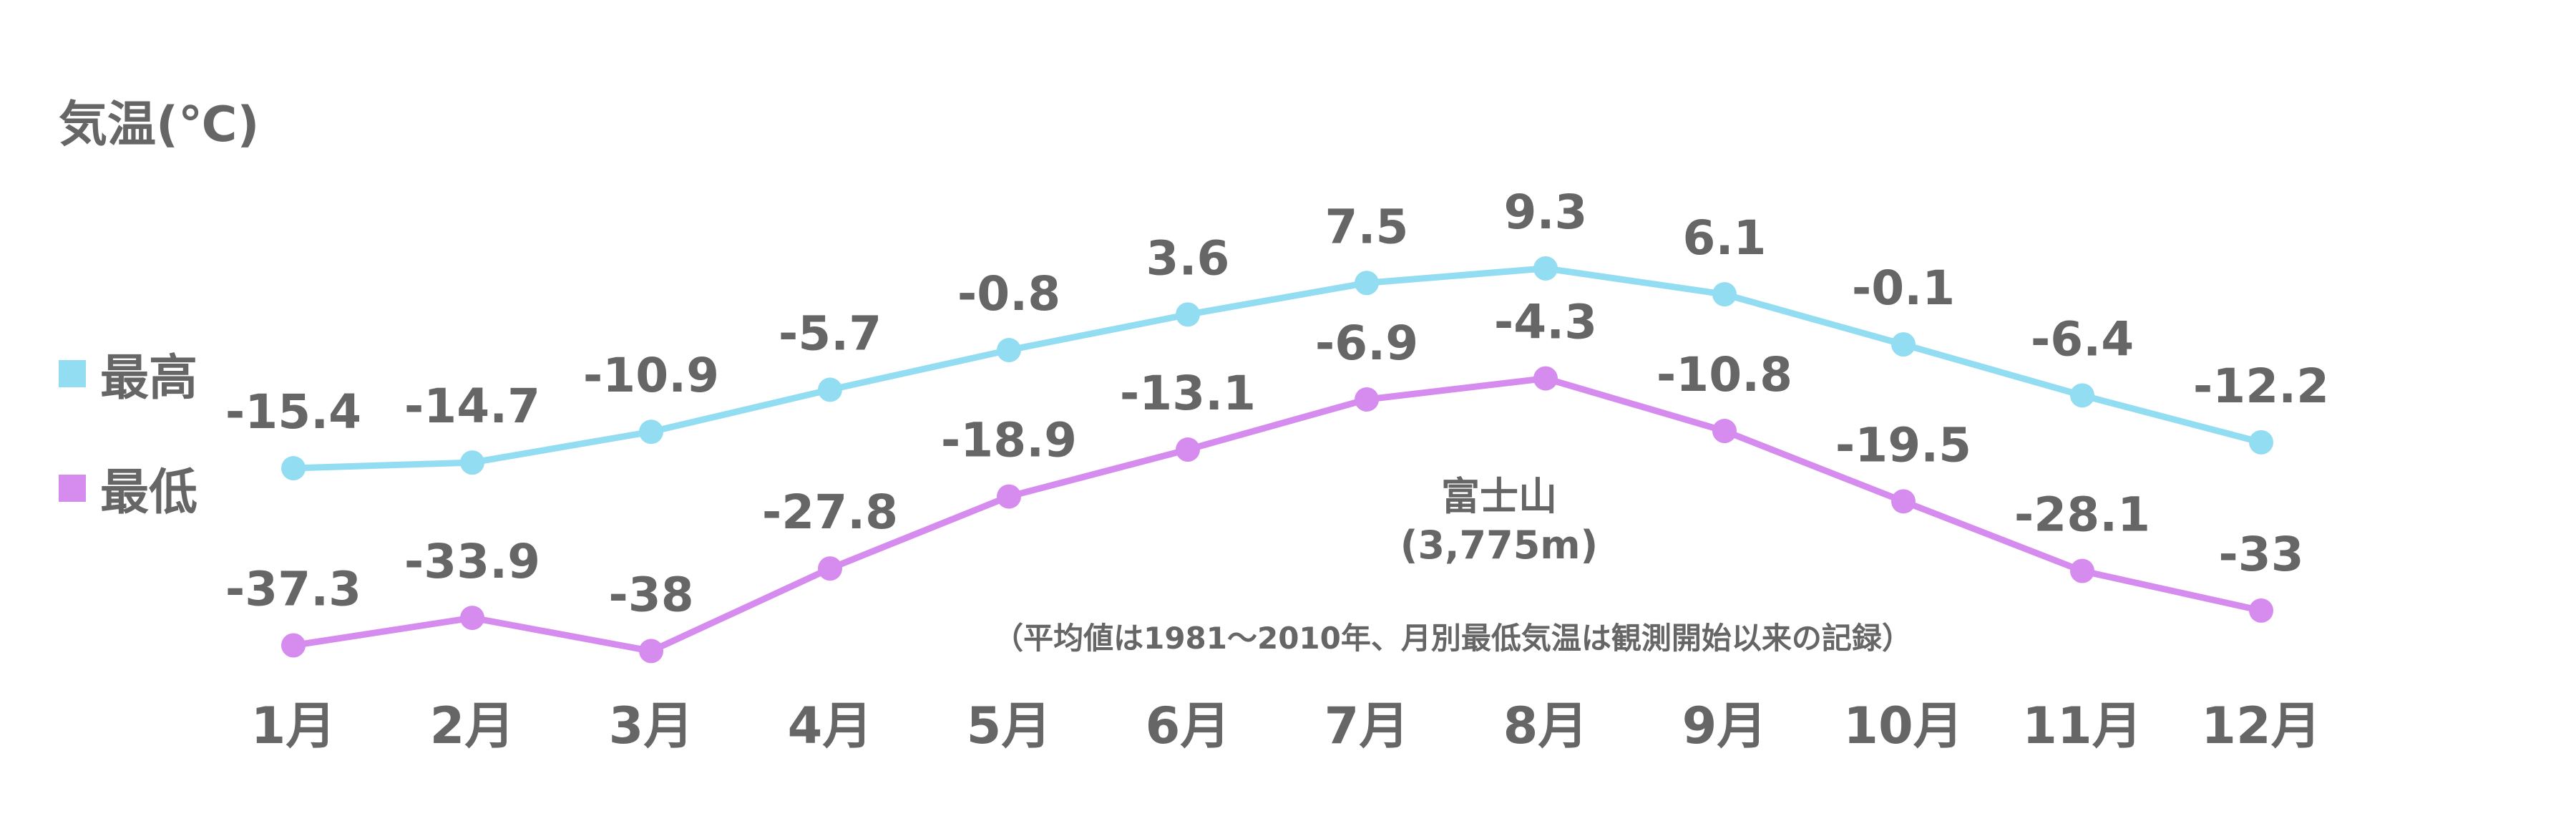  Describe the element at coordinates (830, 333) in the screenshot. I see `data-label-high: -5.7` at that location.